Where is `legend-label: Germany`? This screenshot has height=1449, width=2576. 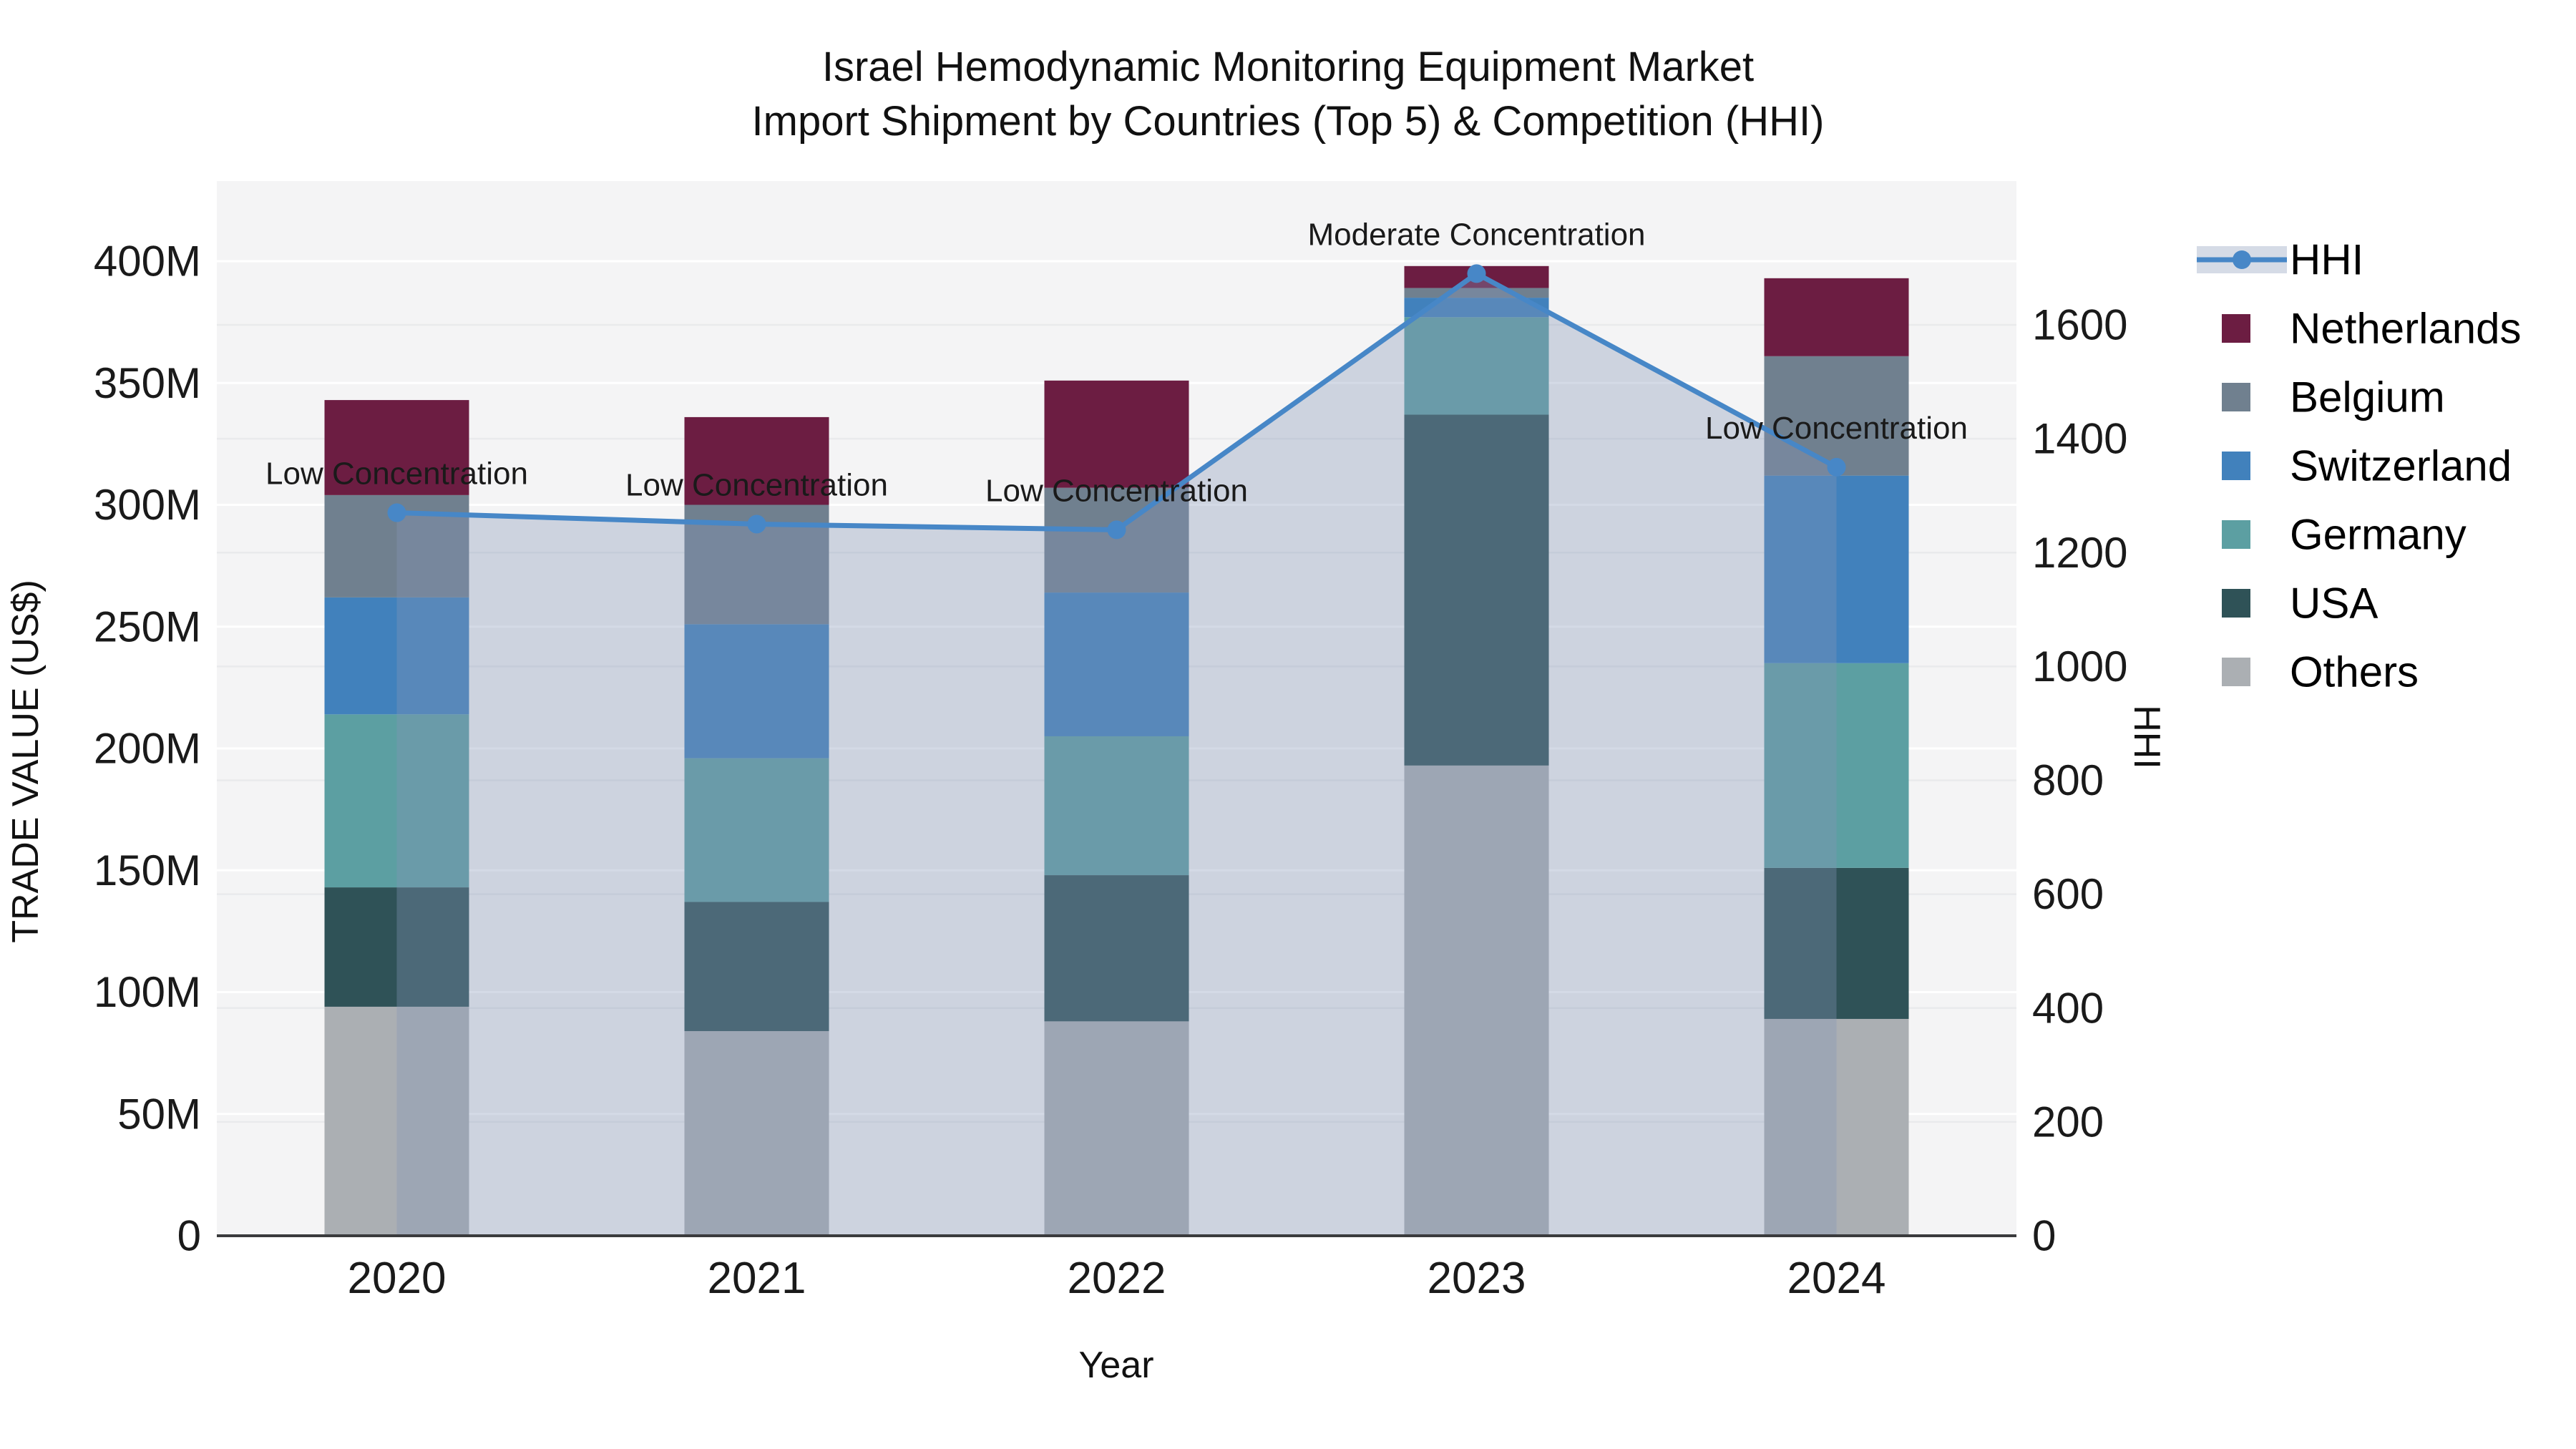 legend-label: Germany is located at coordinates (2378, 535).